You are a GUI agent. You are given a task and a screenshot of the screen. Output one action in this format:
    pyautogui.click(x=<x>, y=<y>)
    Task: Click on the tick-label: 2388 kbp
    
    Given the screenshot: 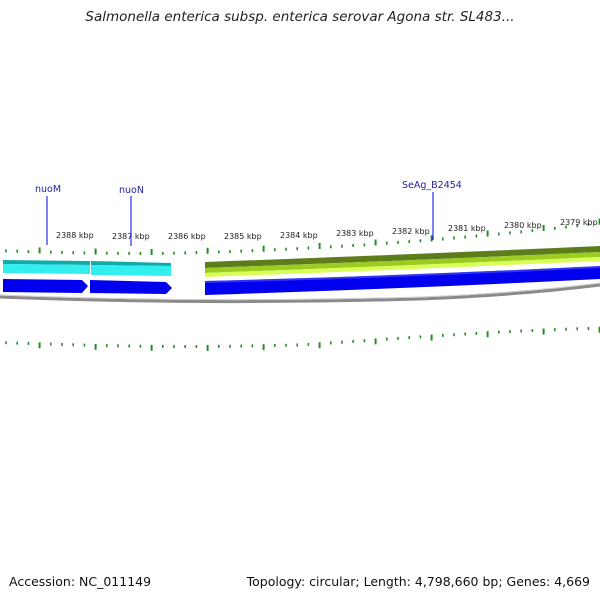 What is the action you would take?
    pyautogui.click(x=75, y=235)
    